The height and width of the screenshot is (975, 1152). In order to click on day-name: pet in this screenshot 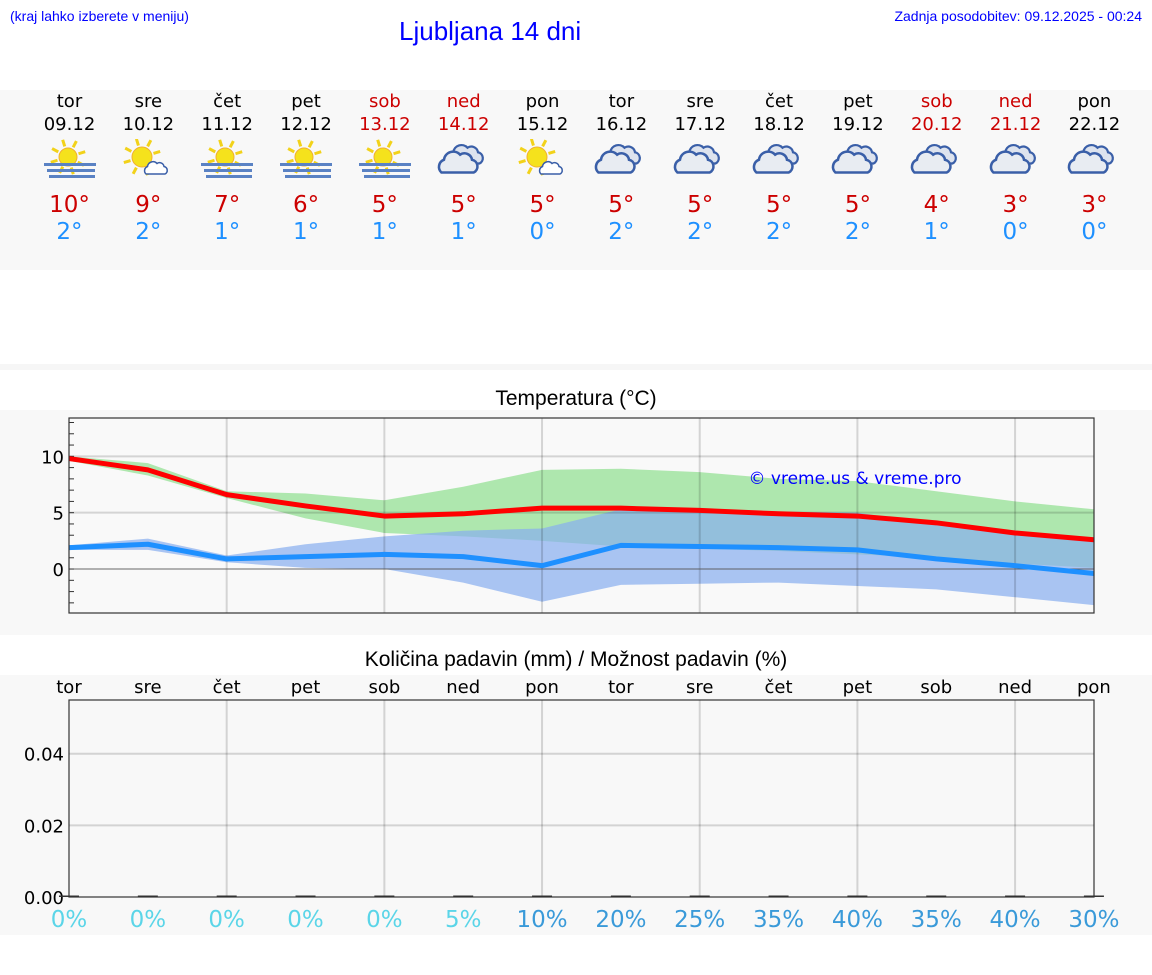, I will do `click(858, 101)`.